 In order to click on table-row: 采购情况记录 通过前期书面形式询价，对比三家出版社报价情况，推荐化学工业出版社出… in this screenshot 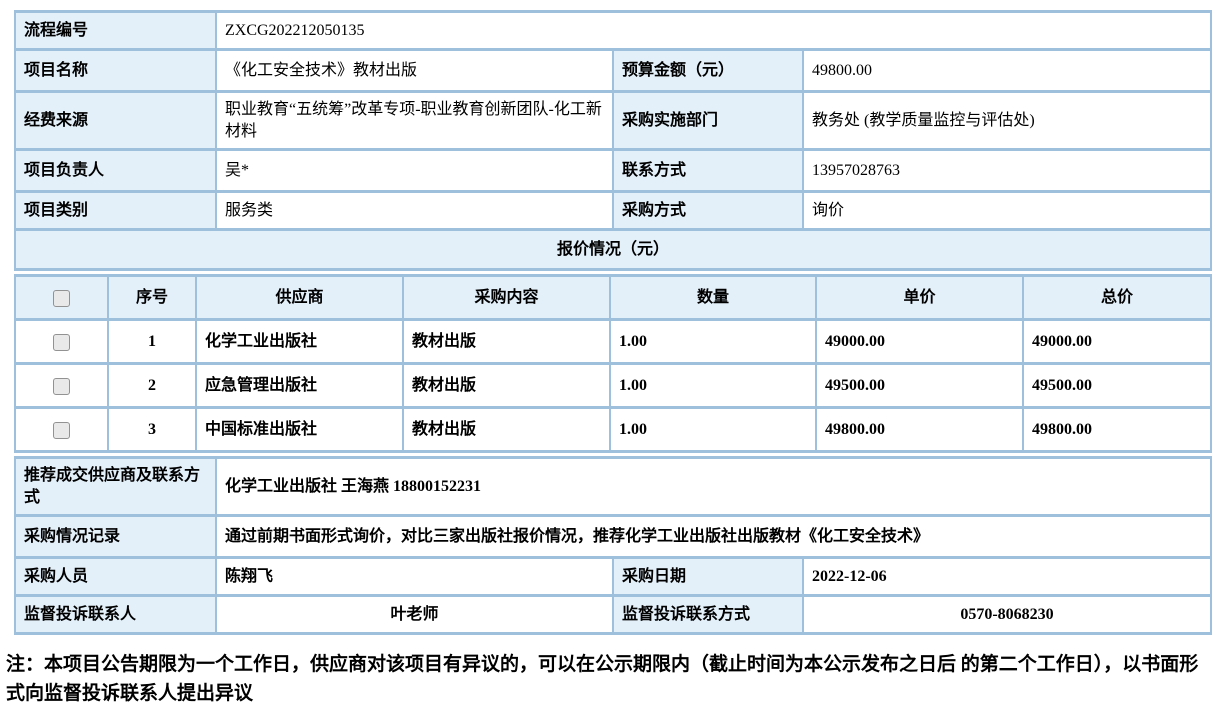, I will do `click(613, 537)`.